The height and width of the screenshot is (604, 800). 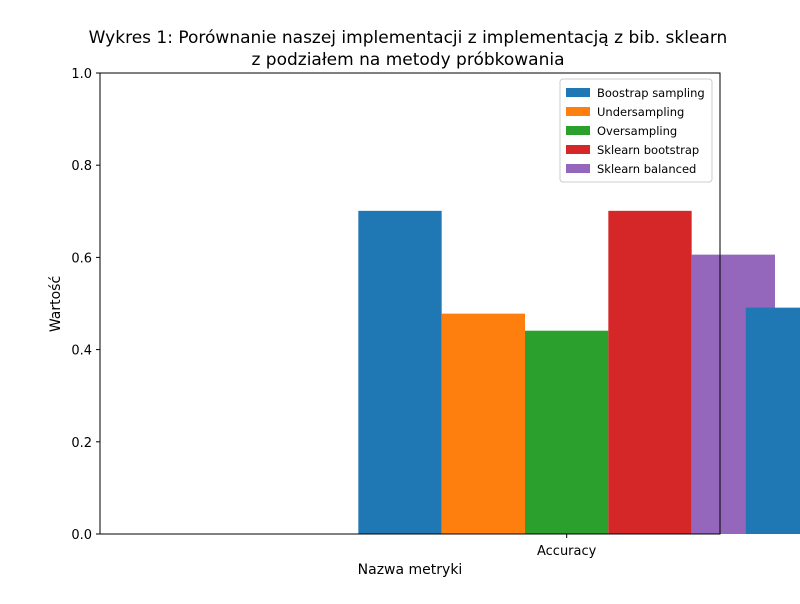 I want to click on legend-label-4: Sklearn balanced, so click(x=646, y=169).